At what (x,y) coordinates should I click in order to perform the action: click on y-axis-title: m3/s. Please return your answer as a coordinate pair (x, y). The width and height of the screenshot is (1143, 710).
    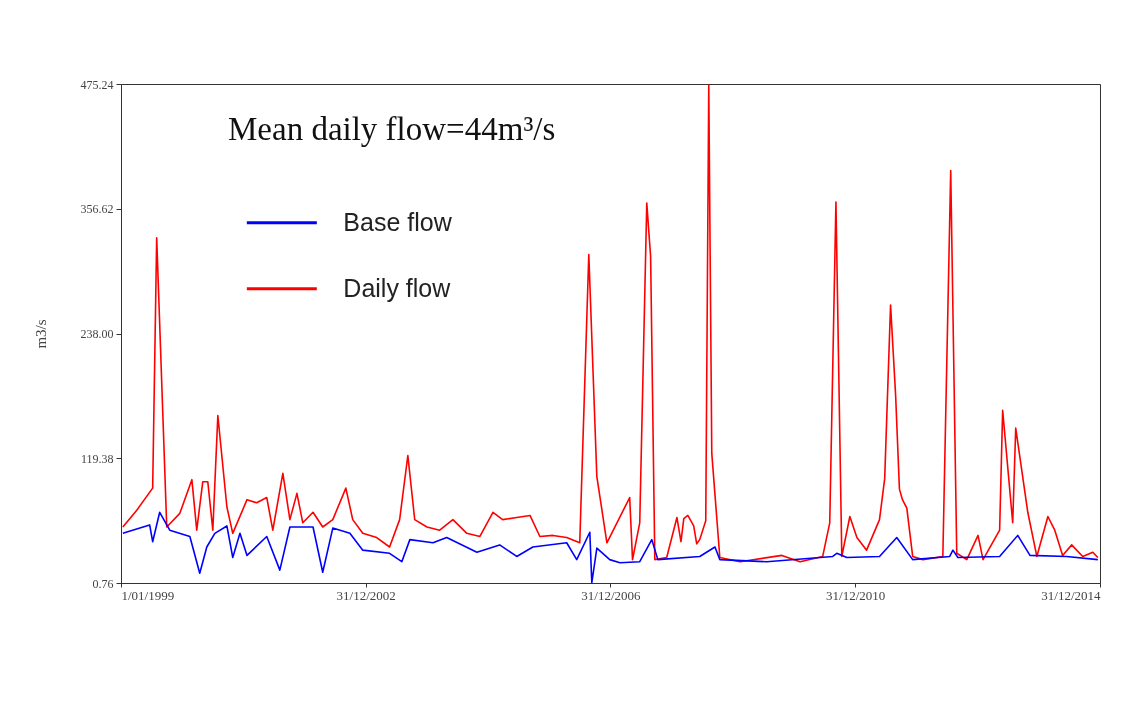
    Looking at the image, I should click on (40, 334).